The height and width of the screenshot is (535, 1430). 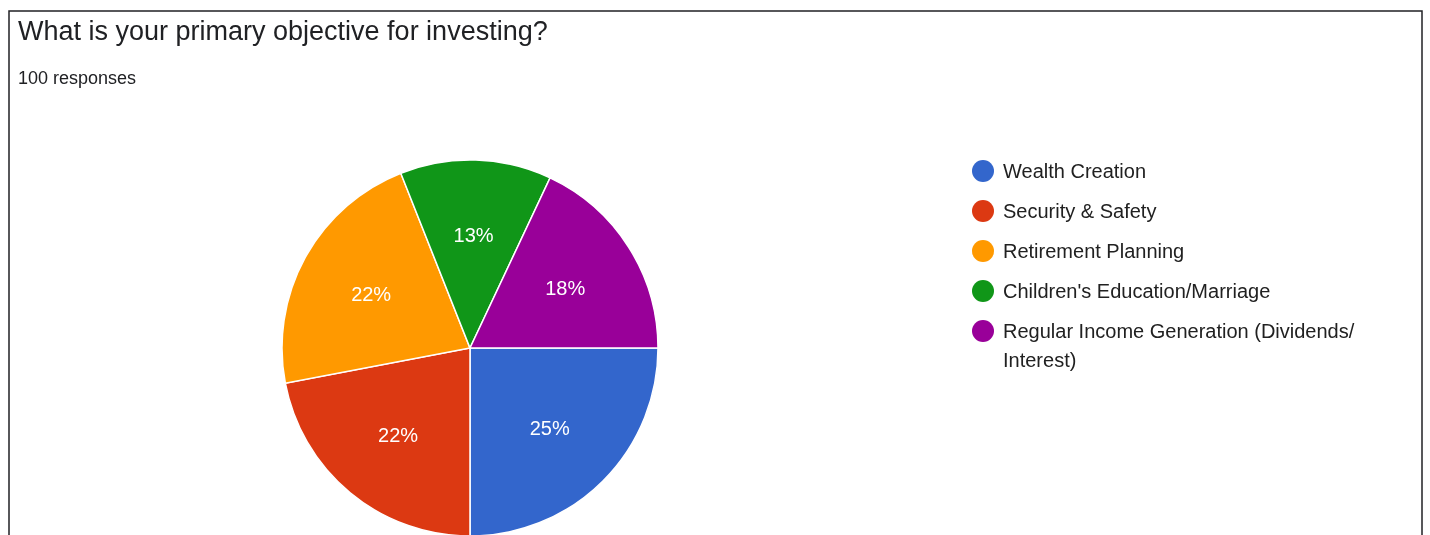 What do you see at coordinates (283, 31) in the screenshot?
I see `chart-title: What is your primary objective for investing?` at bounding box center [283, 31].